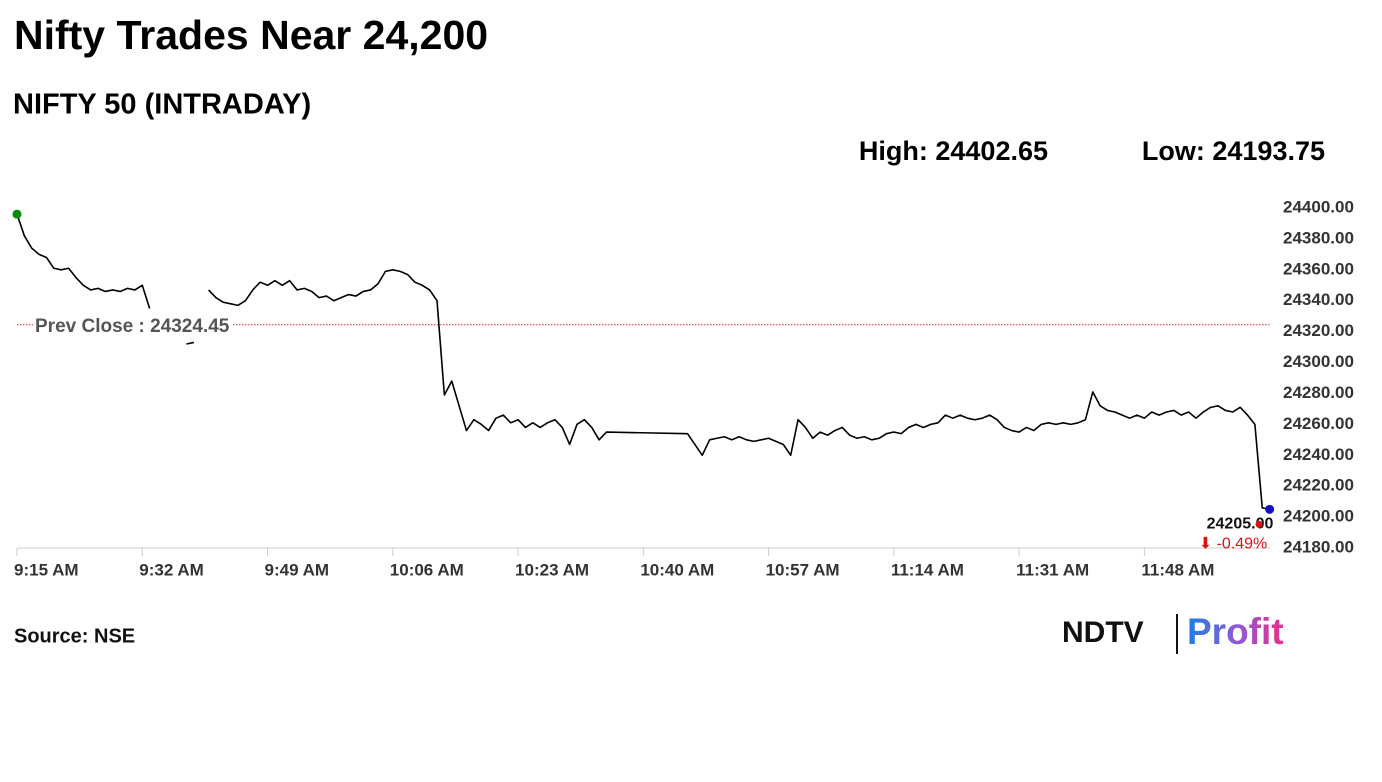  Describe the element at coordinates (552, 569) in the screenshot. I see `x-tick-label: 10:23 AM` at that location.